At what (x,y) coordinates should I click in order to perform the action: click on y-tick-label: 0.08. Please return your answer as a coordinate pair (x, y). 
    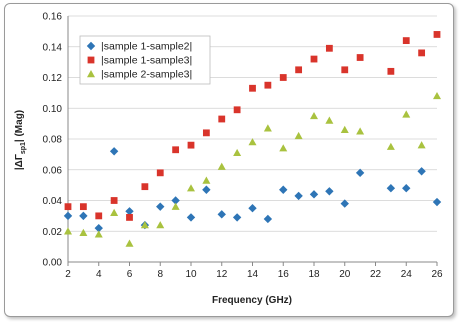
    Looking at the image, I should click on (53, 140).